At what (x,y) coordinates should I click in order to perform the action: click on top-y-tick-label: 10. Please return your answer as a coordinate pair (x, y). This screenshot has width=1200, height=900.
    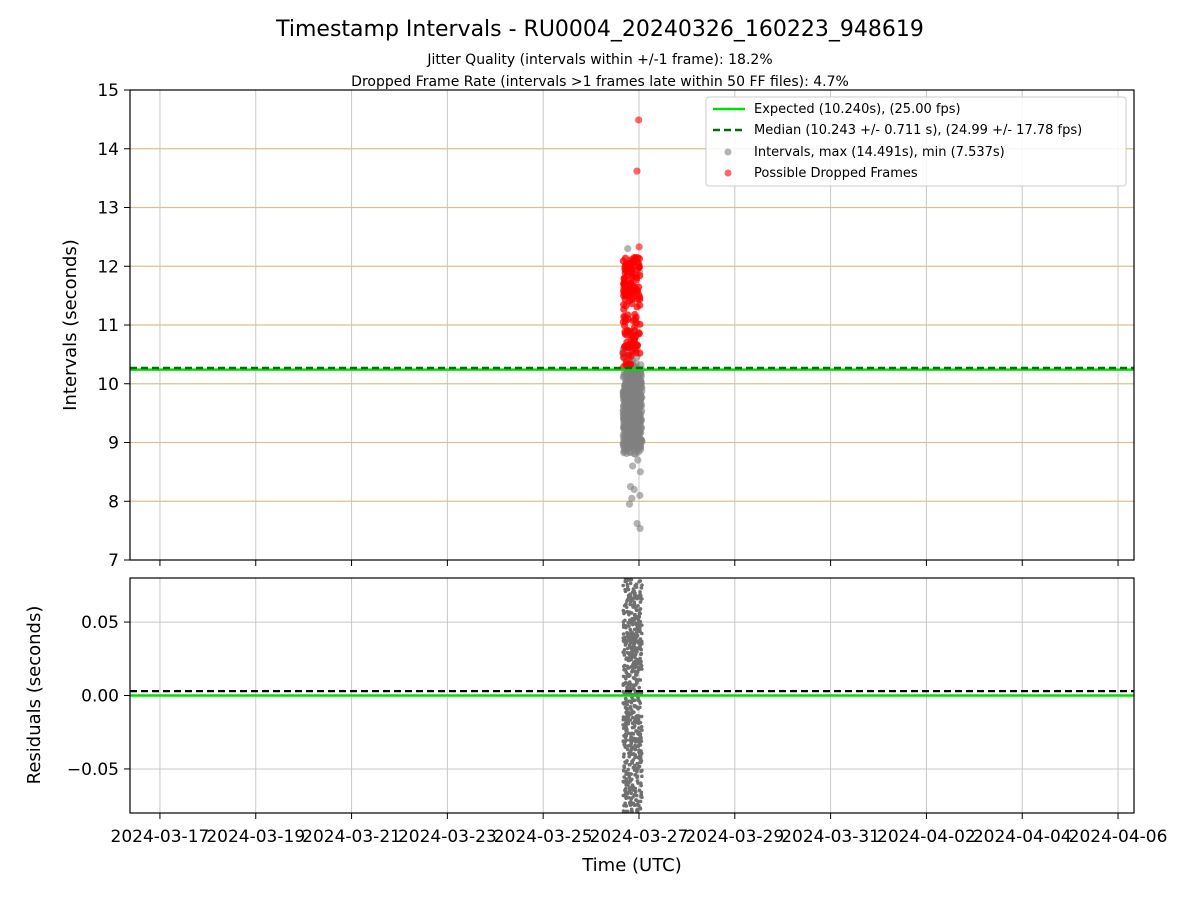
    Looking at the image, I should click on (108, 385).